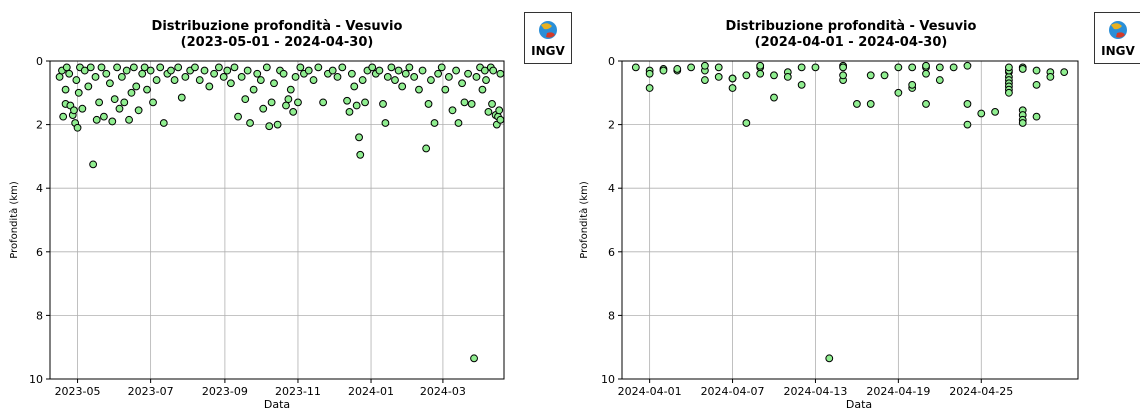  I want to click on x-tick-label: 2024-01, so click(371, 391).